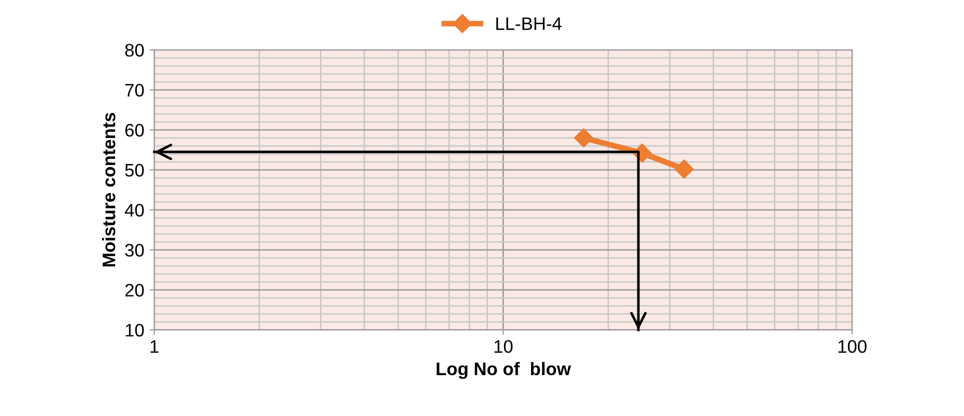 The width and height of the screenshot is (964, 416). Describe the element at coordinates (503, 370) in the screenshot. I see `x-axis-title: Log No of blow` at that location.